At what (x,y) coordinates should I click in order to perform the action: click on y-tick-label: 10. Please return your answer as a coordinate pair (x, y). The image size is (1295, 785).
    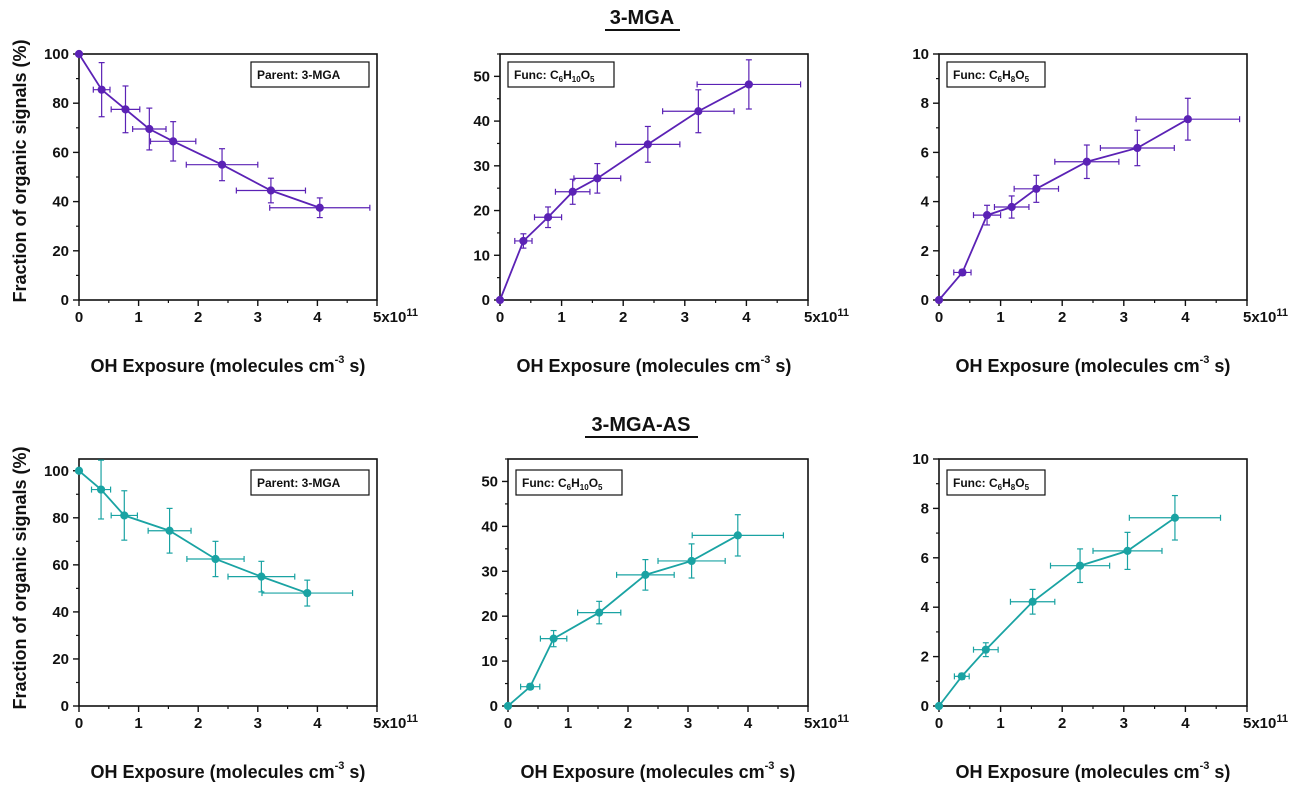
    Looking at the image, I should click on (489, 661).